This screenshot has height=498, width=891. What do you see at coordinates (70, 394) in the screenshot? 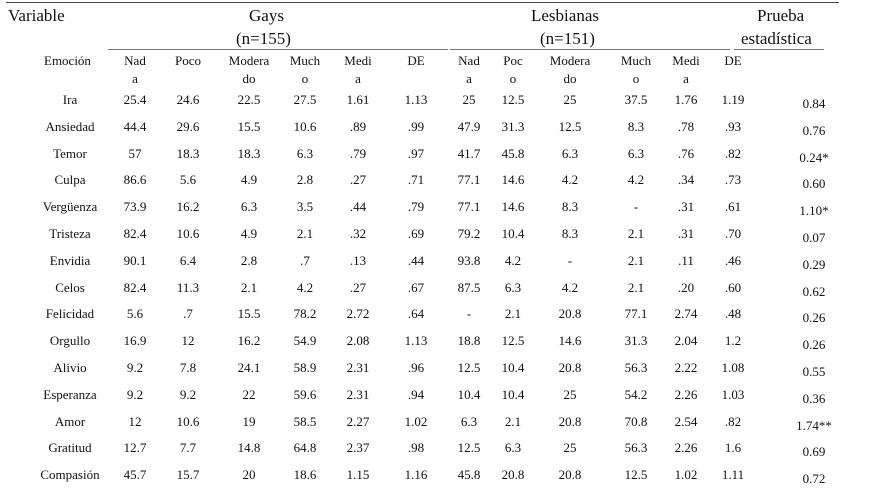
I see `emotion-label: Esperanza` at bounding box center [70, 394].